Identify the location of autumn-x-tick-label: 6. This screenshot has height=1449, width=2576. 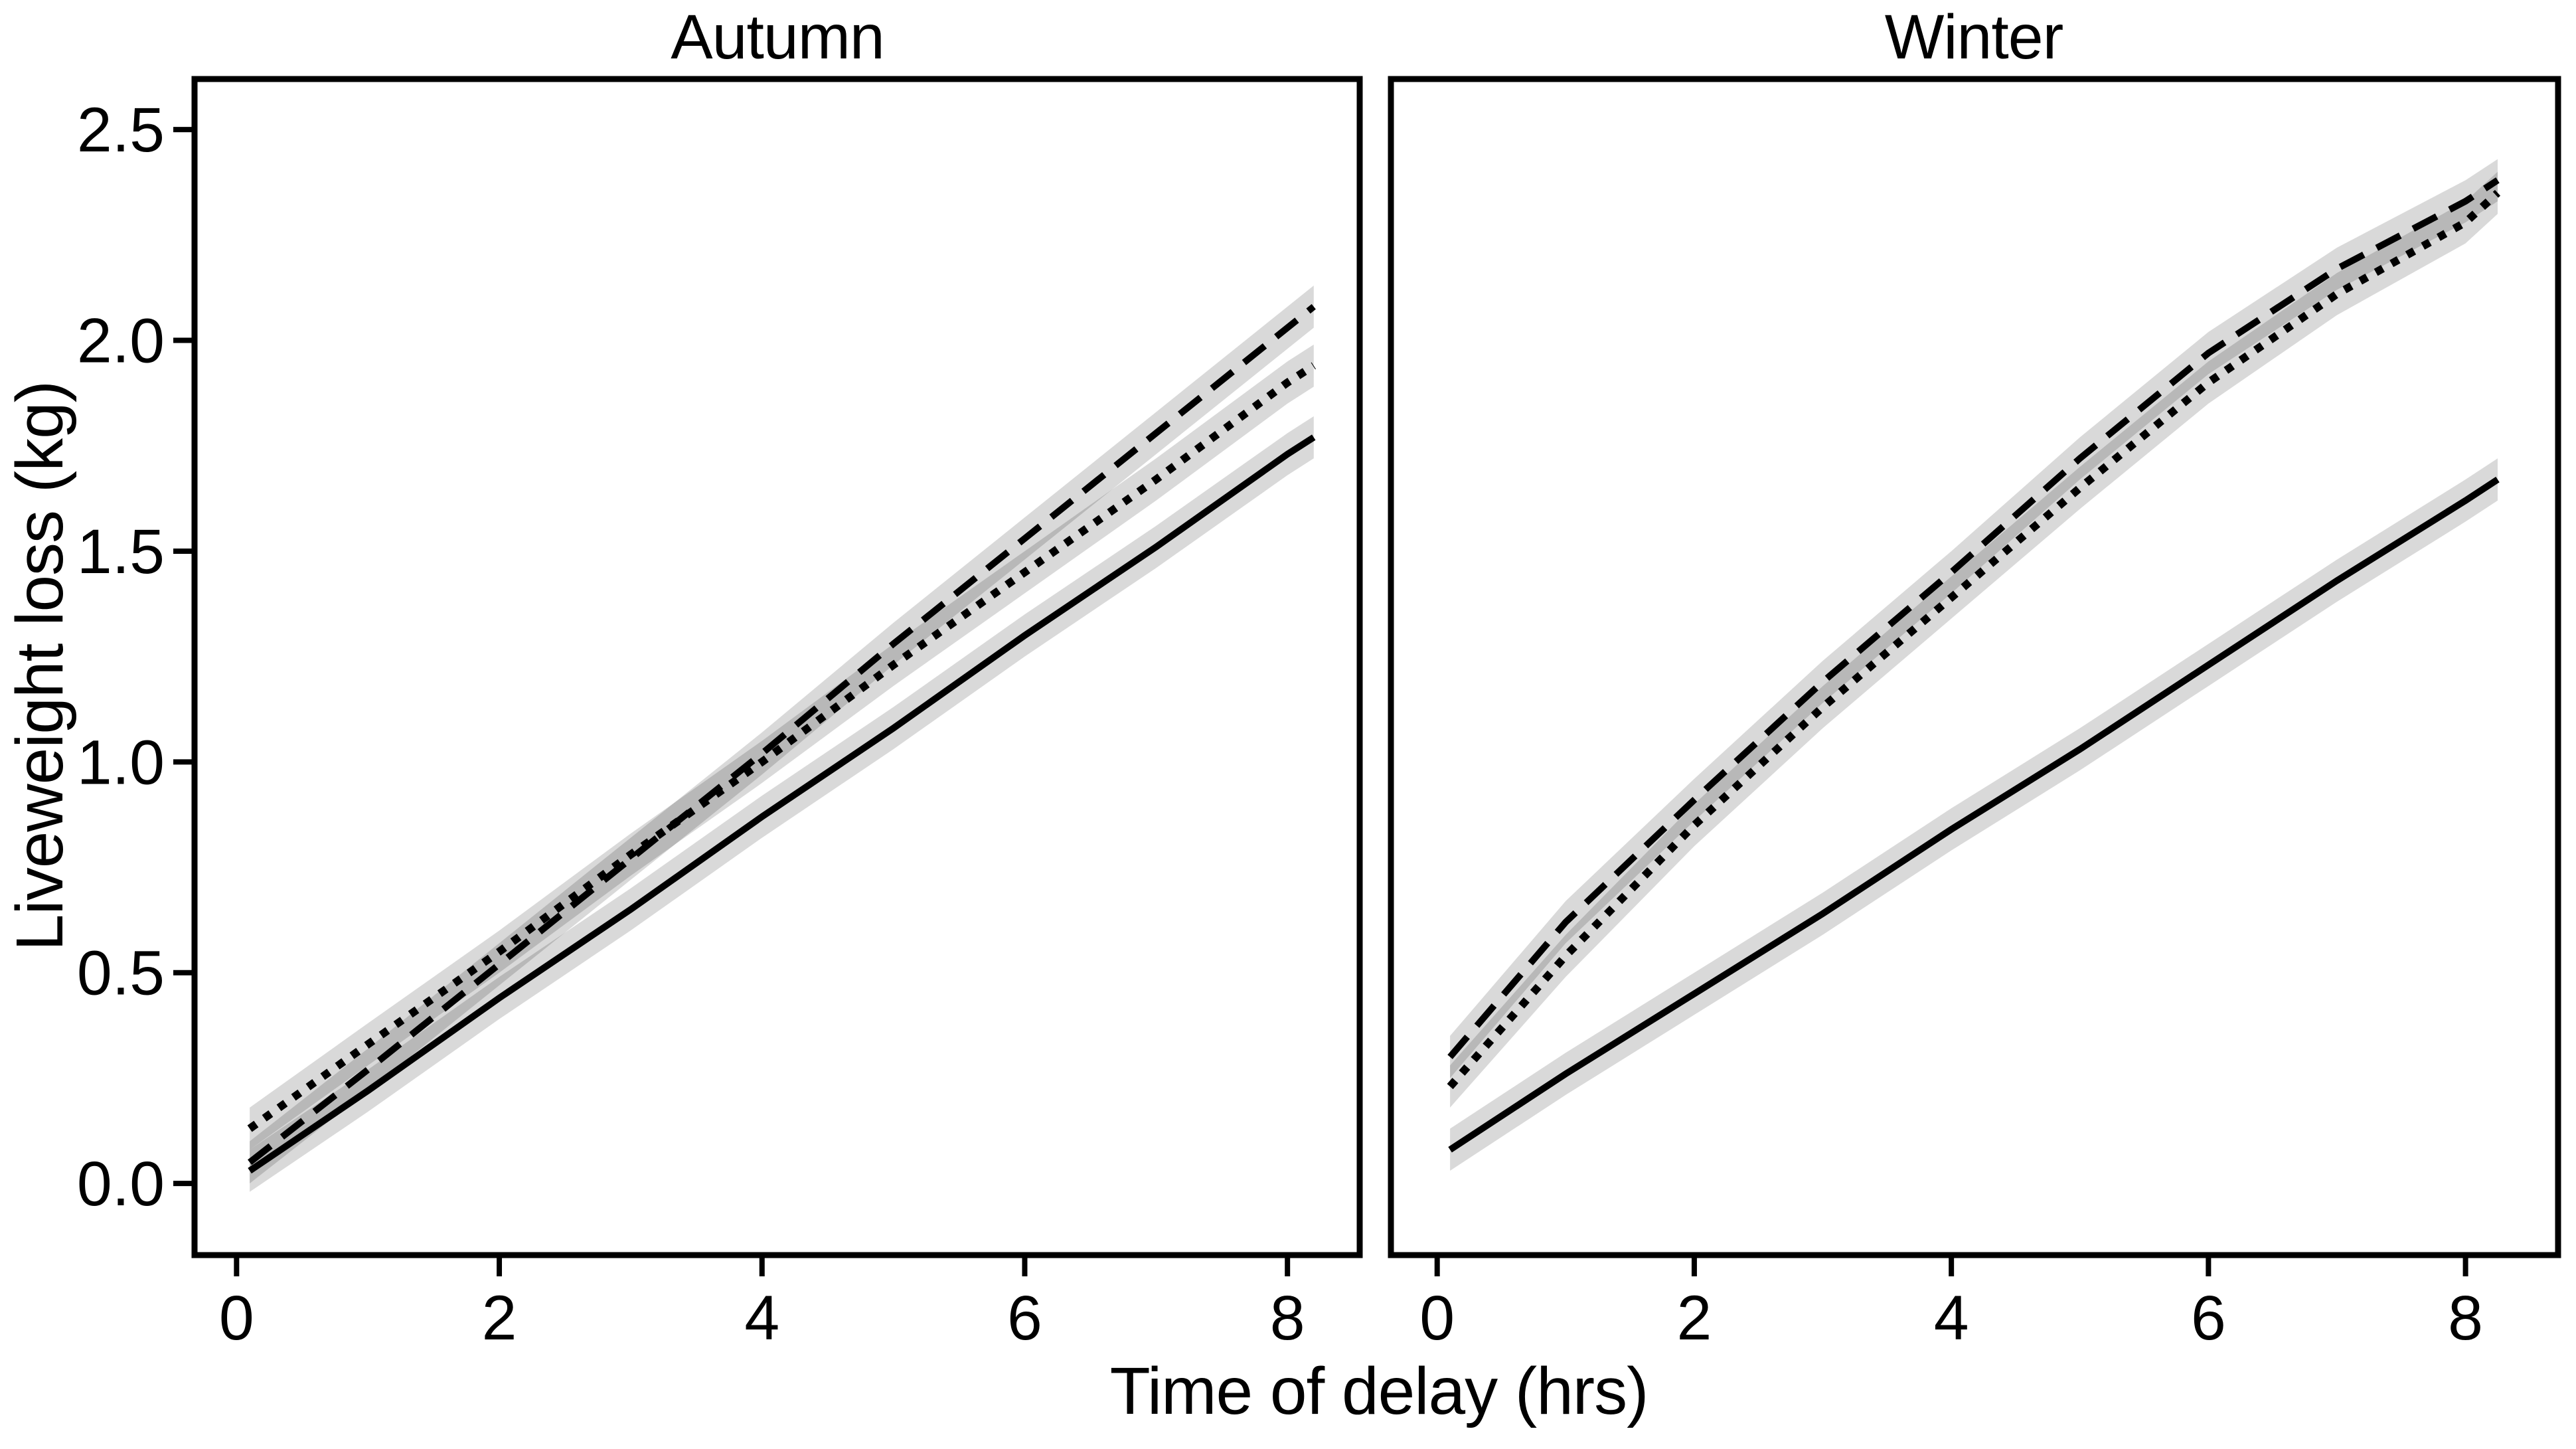
(1024, 1318).